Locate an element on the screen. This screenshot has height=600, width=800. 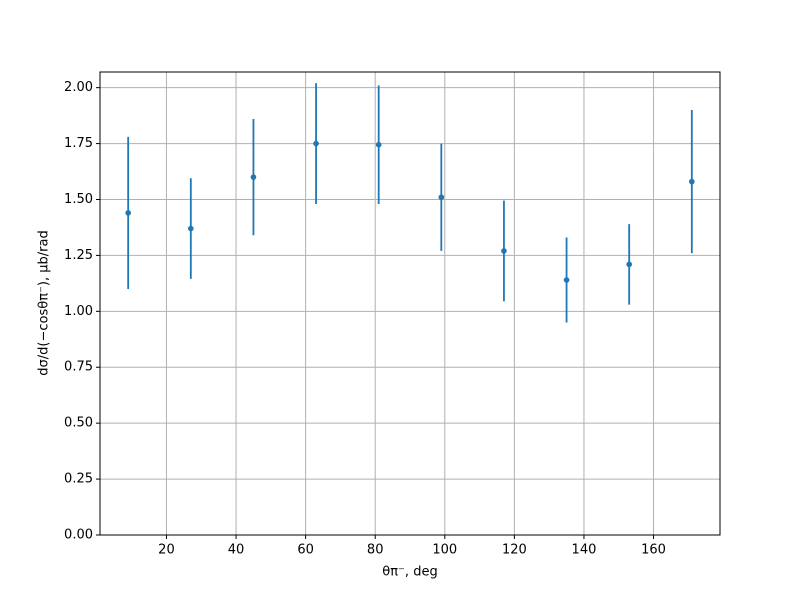
x-tick-label: 120 is located at coordinates (514, 550).